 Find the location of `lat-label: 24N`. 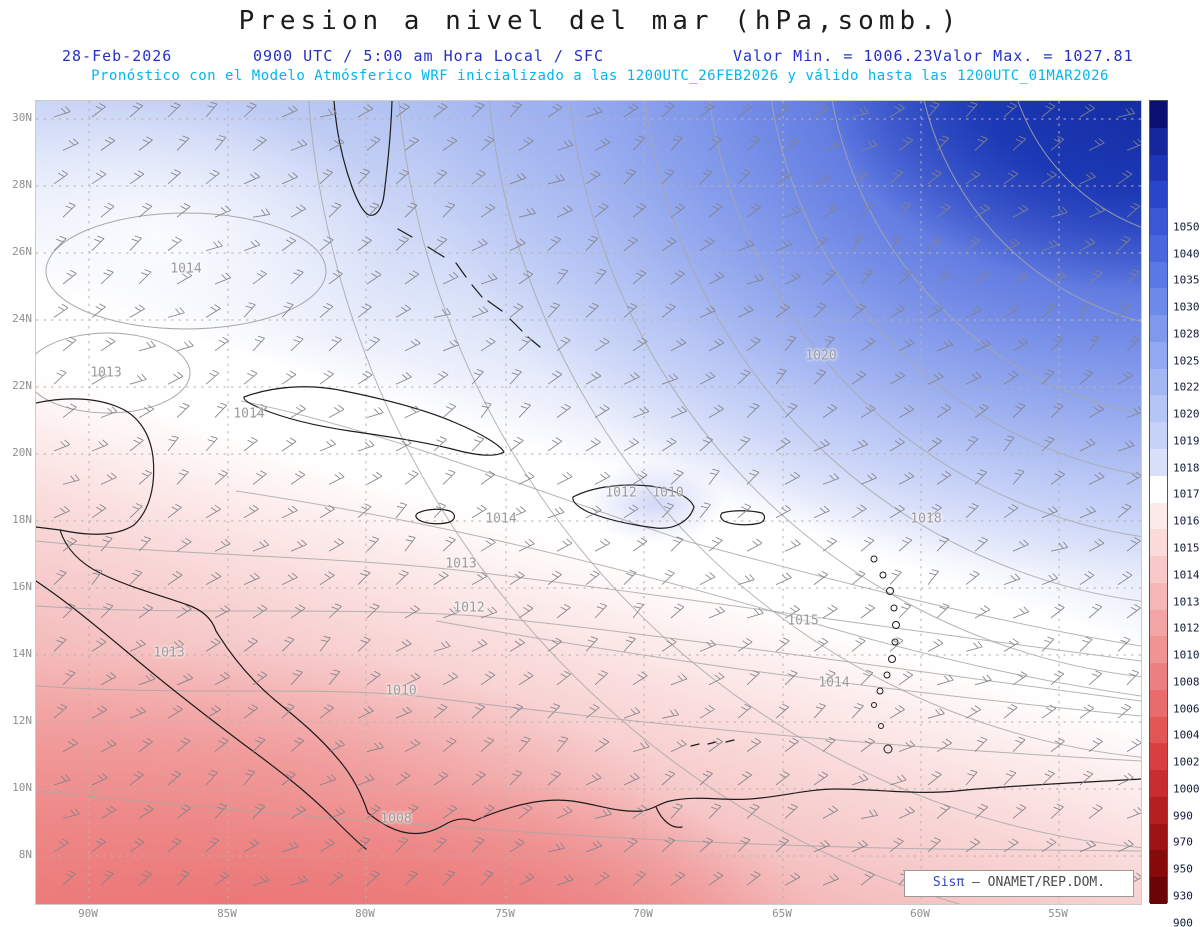

lat-label: 24N is located at coordinates (22, 318).